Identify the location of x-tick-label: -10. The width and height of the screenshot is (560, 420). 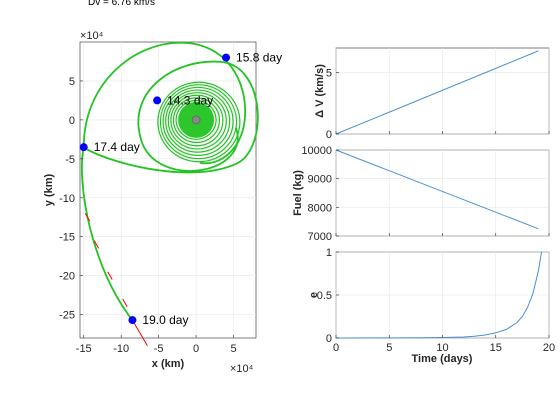
(121, 349).